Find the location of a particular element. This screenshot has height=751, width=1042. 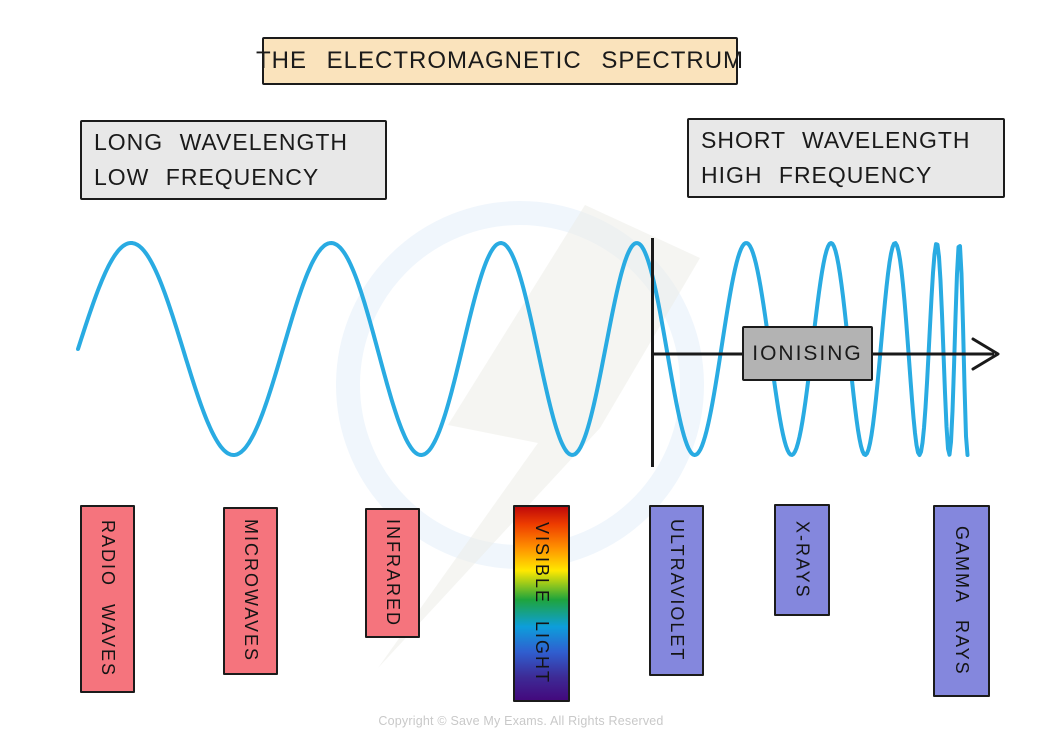

band-label: X-RAYS is located at coordinates (802, 560).